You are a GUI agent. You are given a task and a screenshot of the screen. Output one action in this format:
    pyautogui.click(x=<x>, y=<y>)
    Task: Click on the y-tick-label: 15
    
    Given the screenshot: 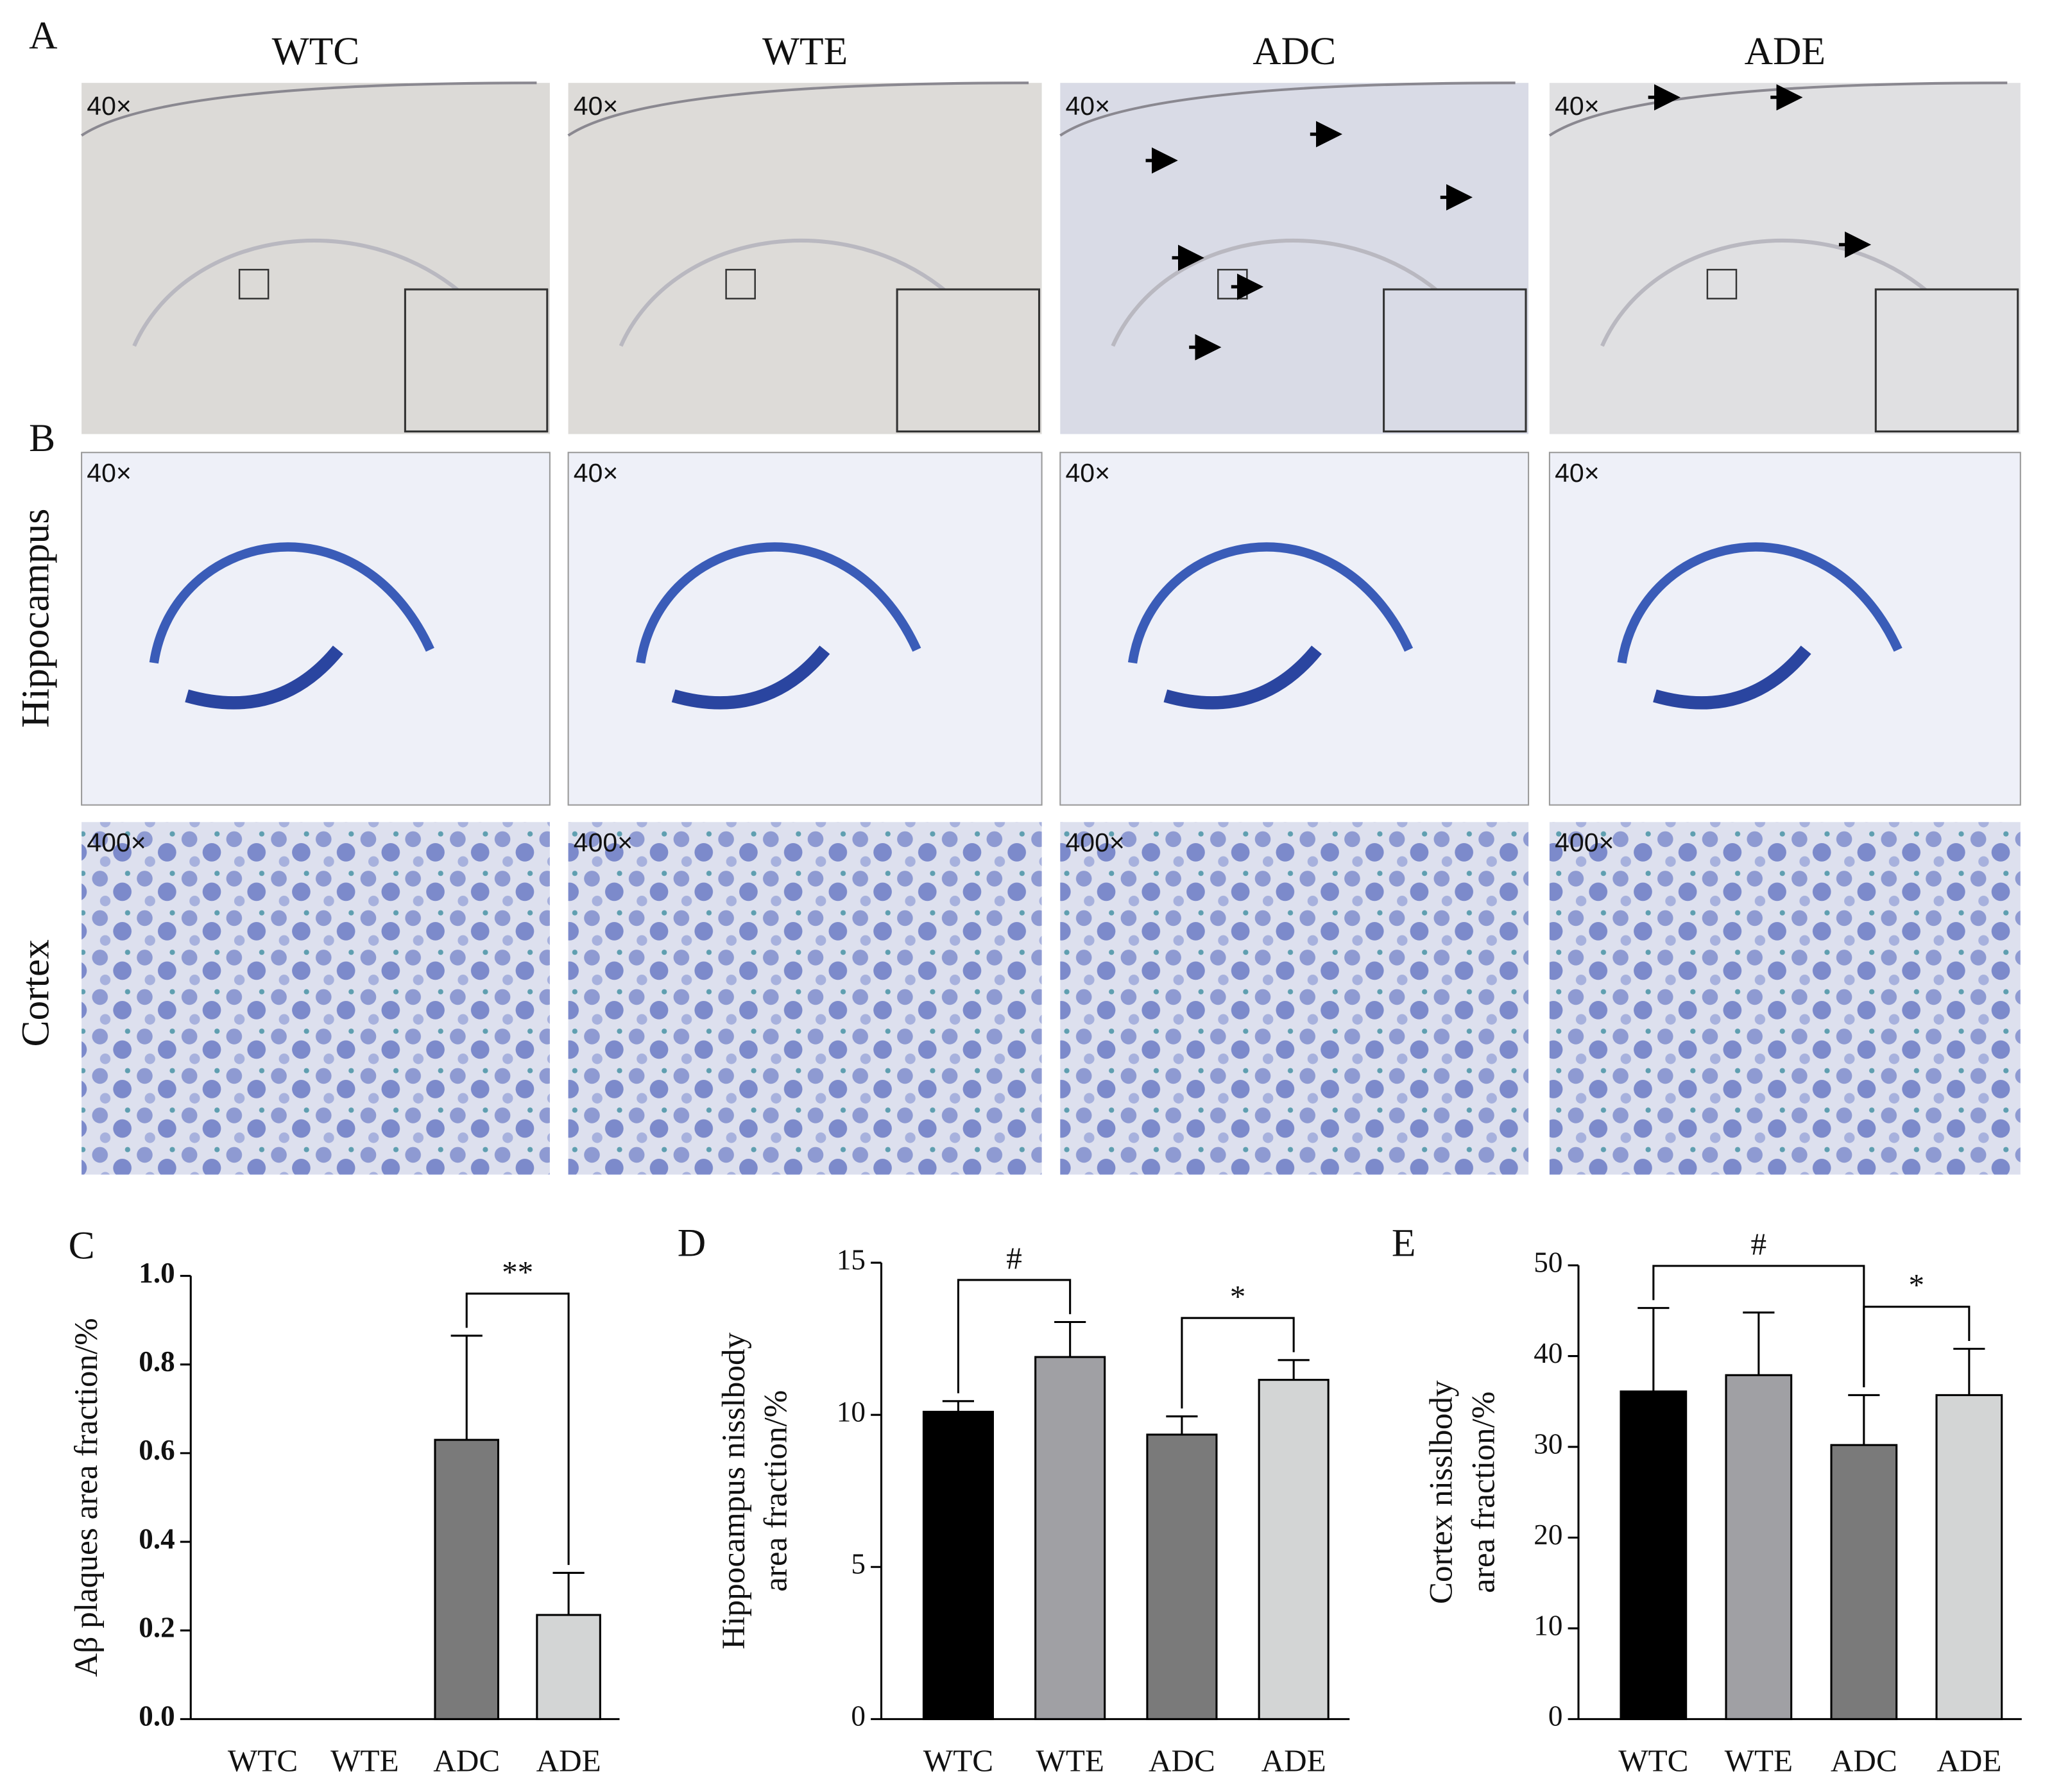 What is the action you would take?
    pyautogui.click(x=851, y=1259)
    